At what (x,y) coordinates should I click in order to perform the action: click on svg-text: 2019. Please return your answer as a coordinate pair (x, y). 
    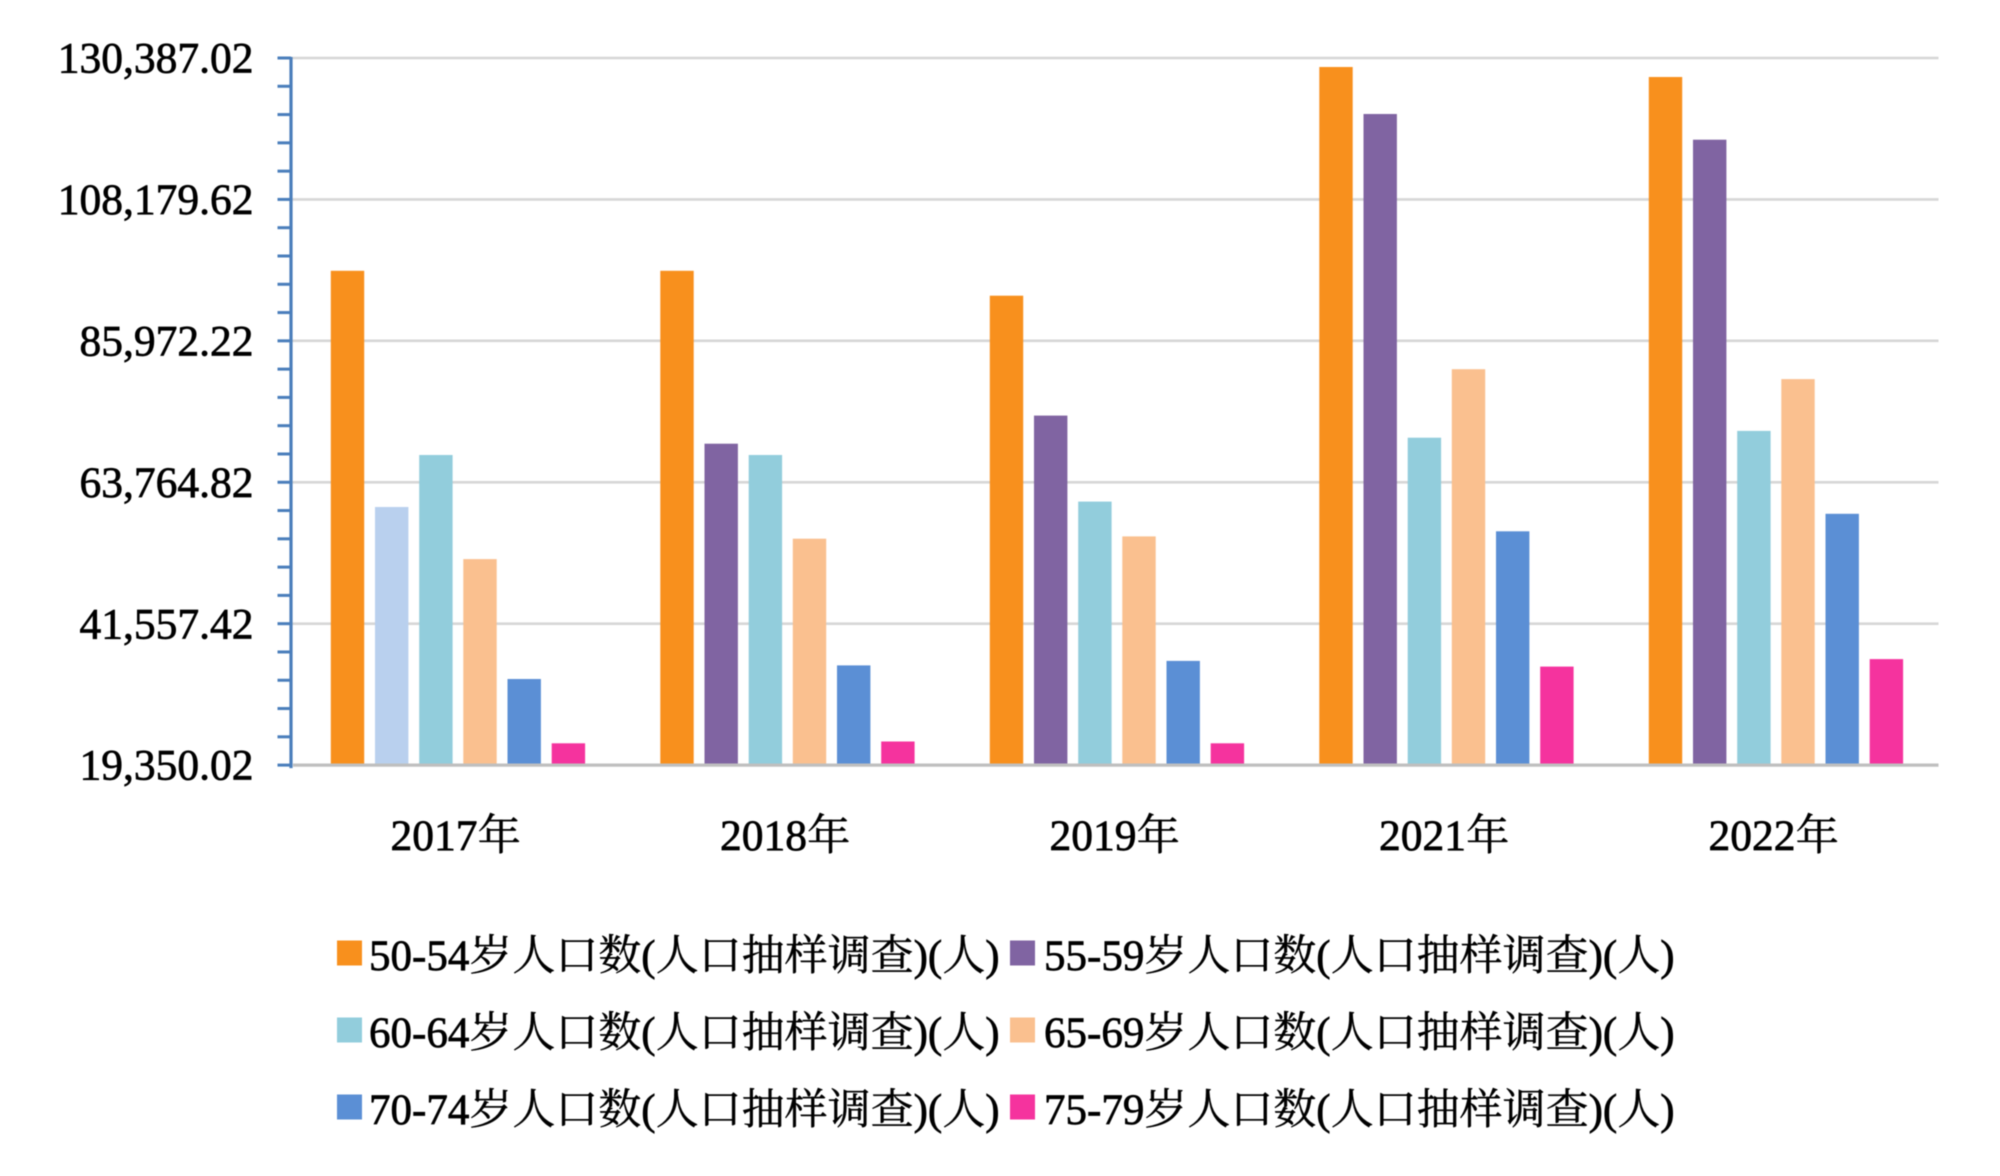
    Looking at the image, I should click on (1093, 836).